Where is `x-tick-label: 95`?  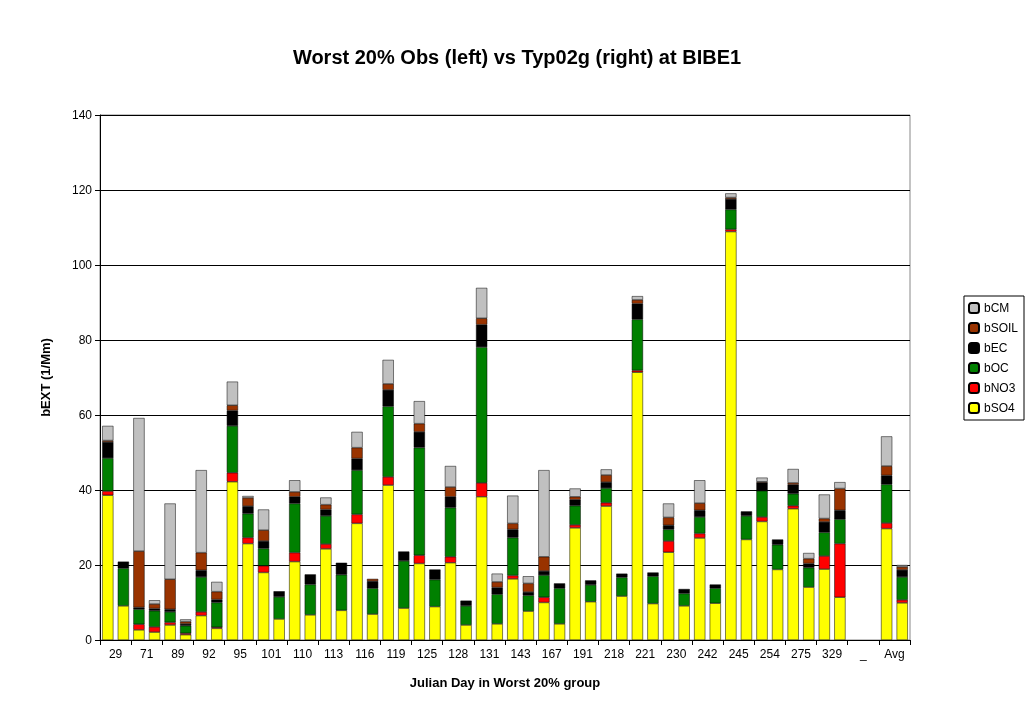
x-tick-label: 95 is located at coordinates (240, 654).